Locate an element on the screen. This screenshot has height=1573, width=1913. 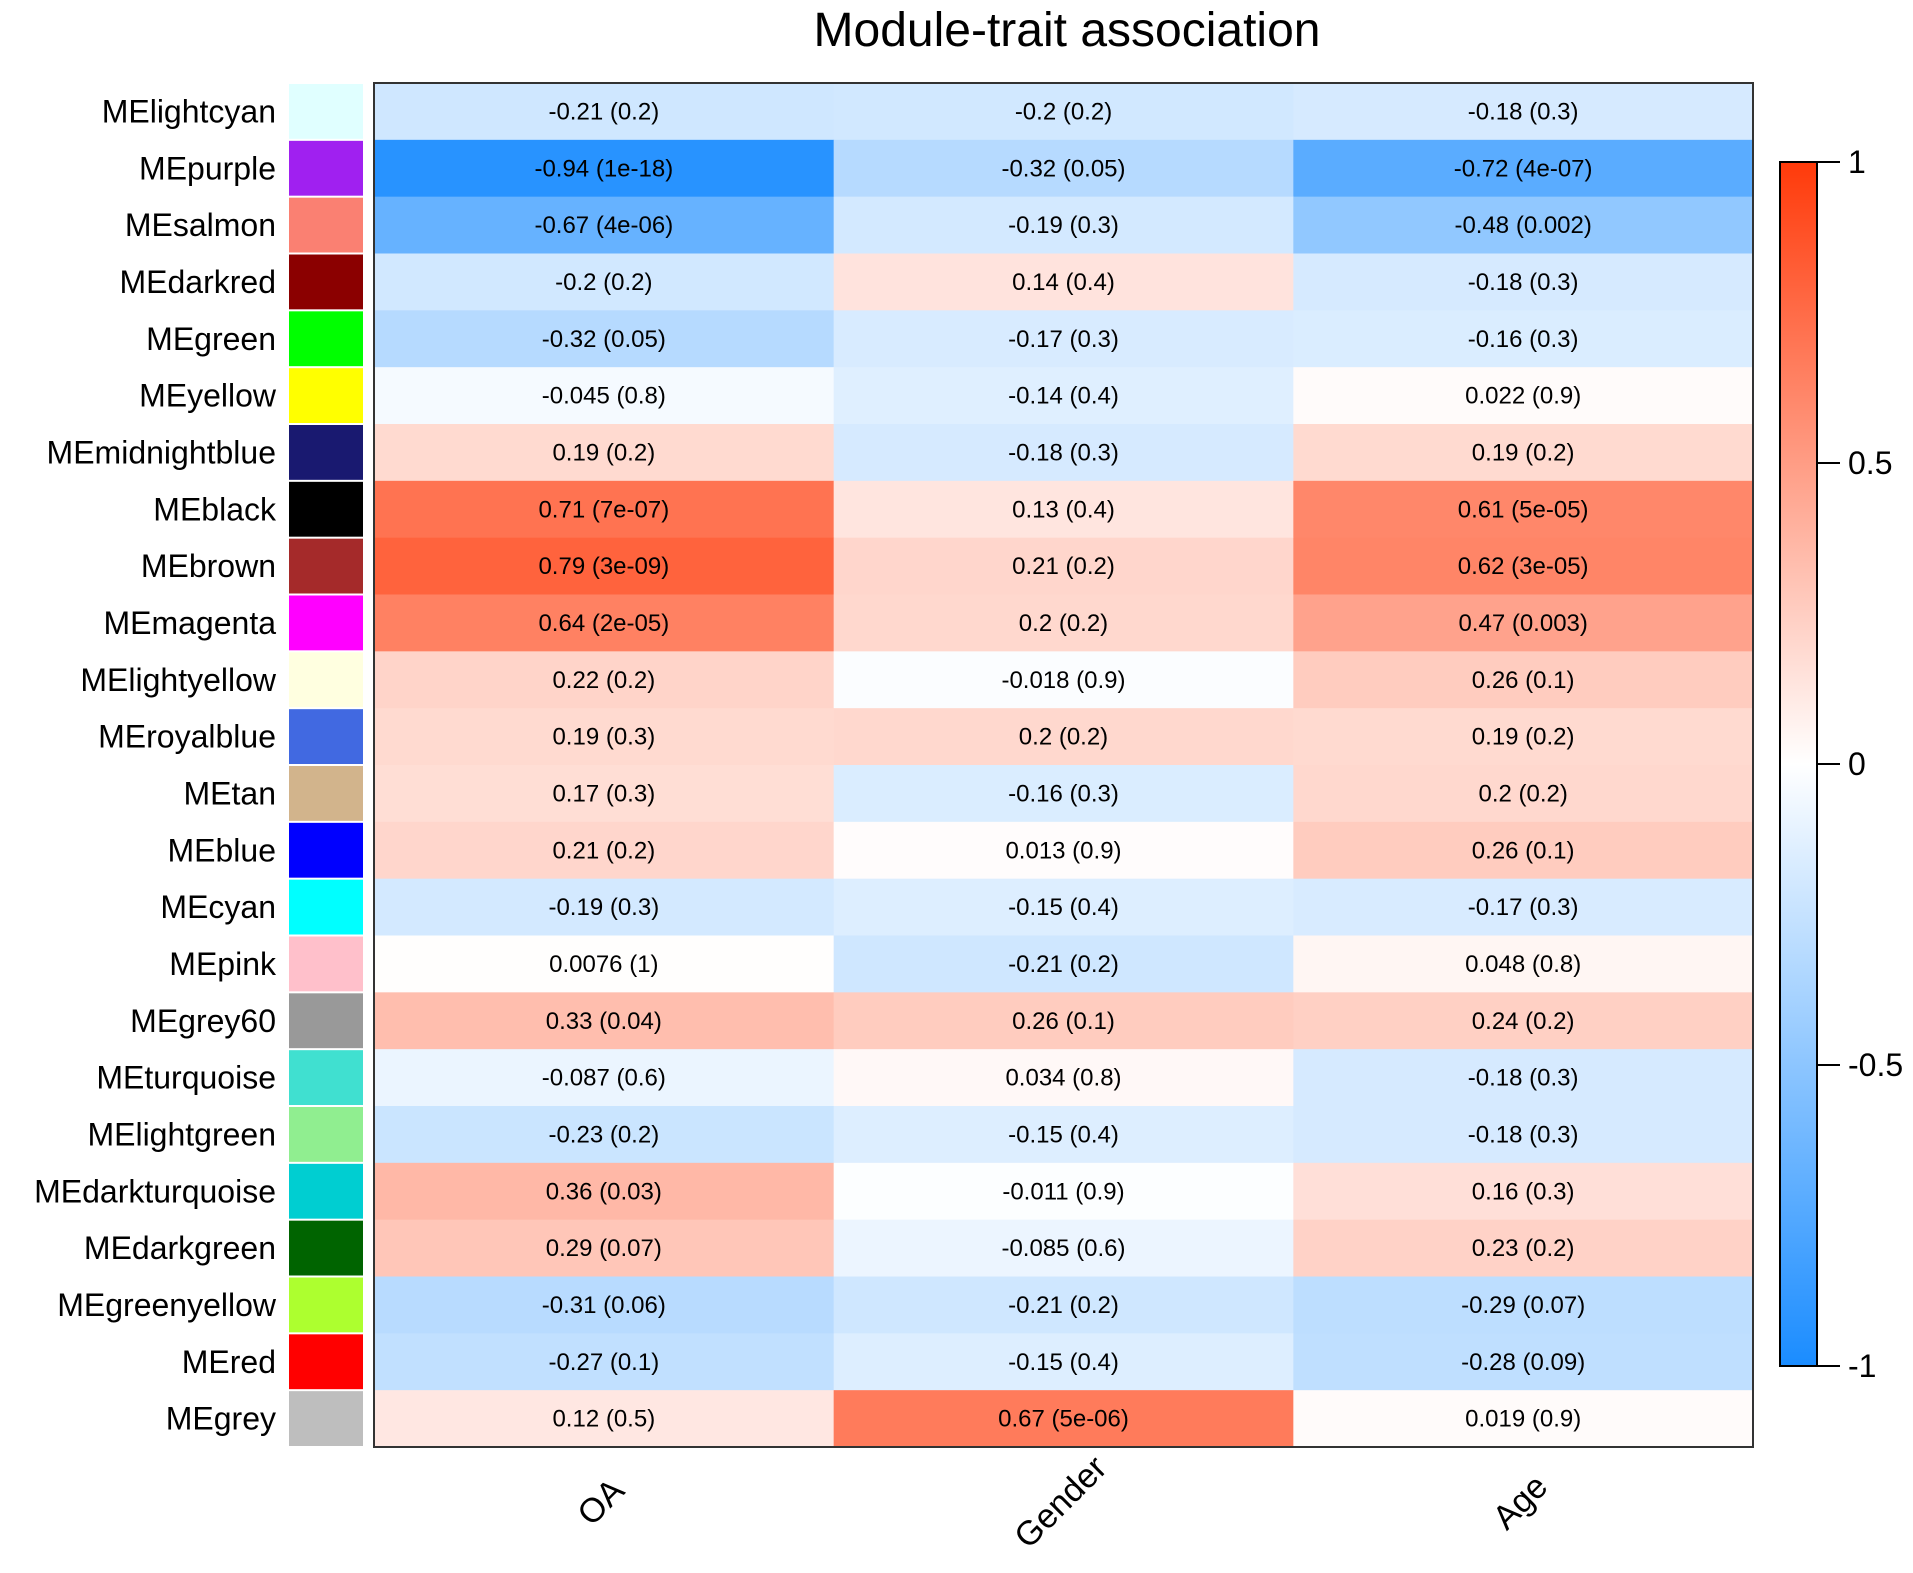
cell-label: -0.72 (4e-07) is located at coordinates (1523, 168).